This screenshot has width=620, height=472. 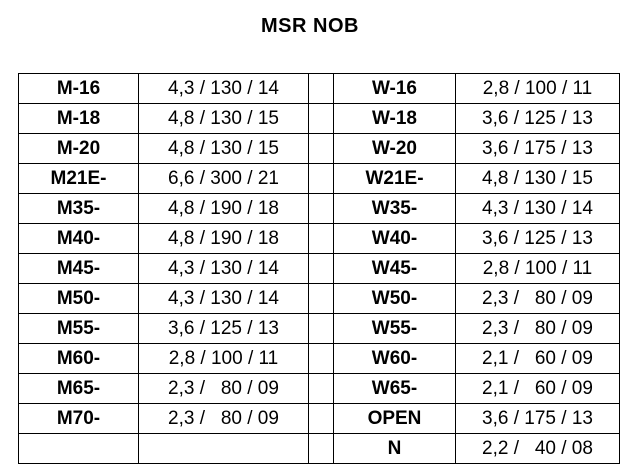 What do you see at coordinates (394, 178) in the screenshot?
I see `w-code-cell: W21E-` at bounding box center [394, 178].